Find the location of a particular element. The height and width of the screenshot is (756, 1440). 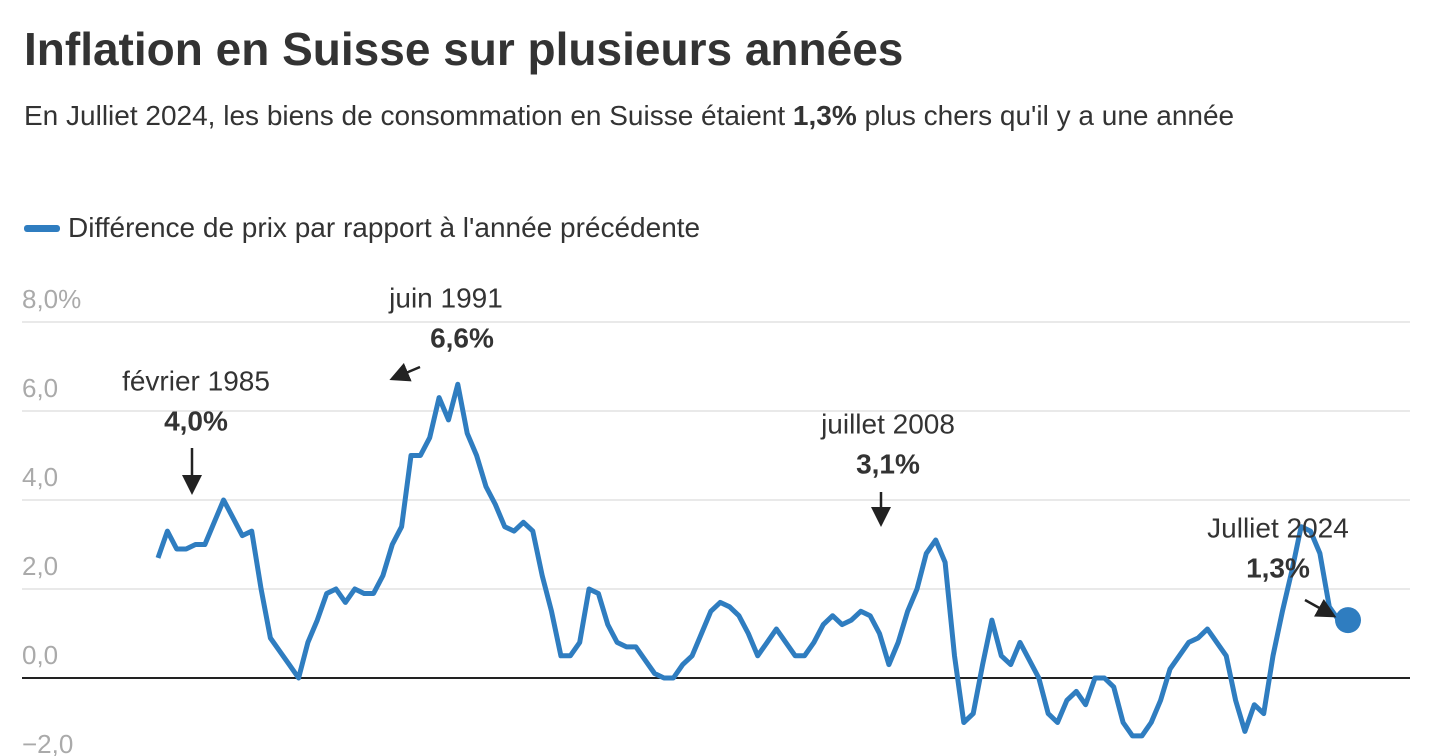

annotation-date: juillet 2008 is located at coordinates (887, 423).